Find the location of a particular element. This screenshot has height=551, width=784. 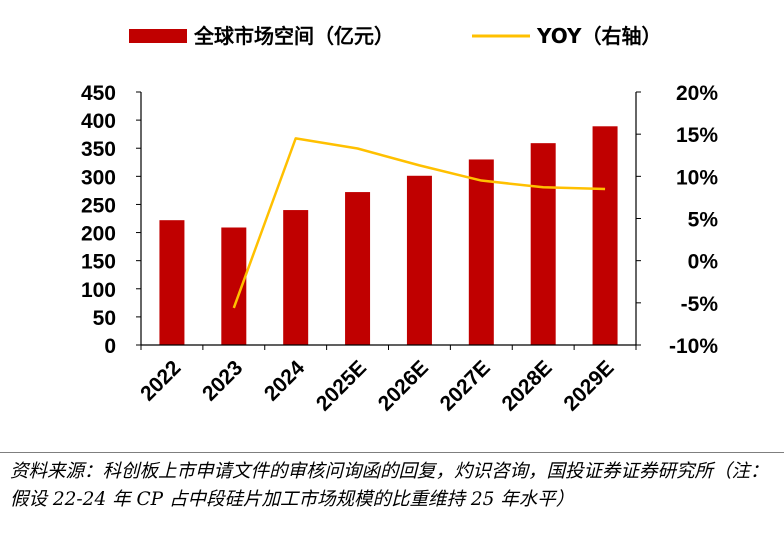

left-tick-label: 150 is located at coordinates (98, 262).